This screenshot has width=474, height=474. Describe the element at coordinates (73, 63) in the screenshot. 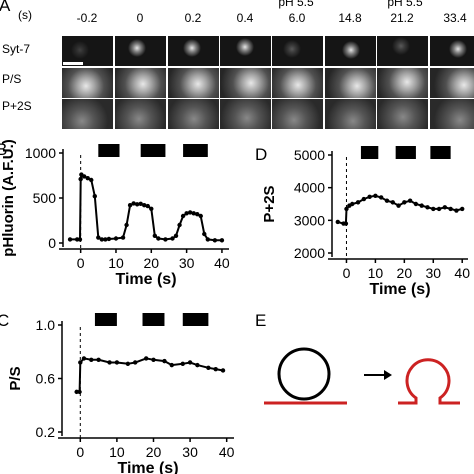

I see `scale-bar` at that location.